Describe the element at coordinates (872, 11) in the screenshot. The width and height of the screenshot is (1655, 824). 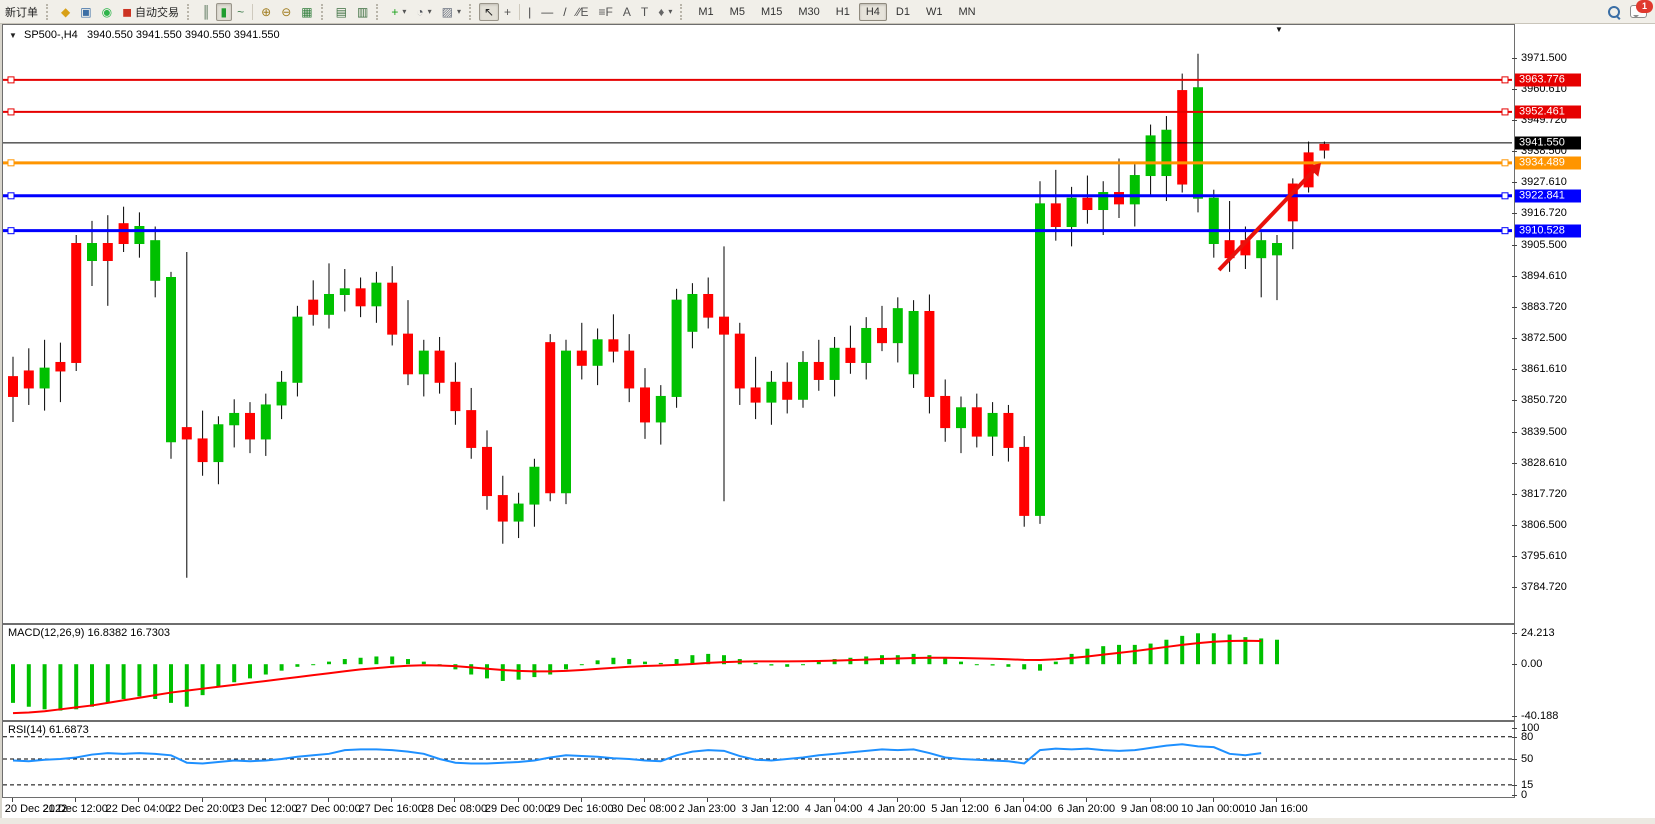
I see `timeframe-button-h4: H4` at that location.